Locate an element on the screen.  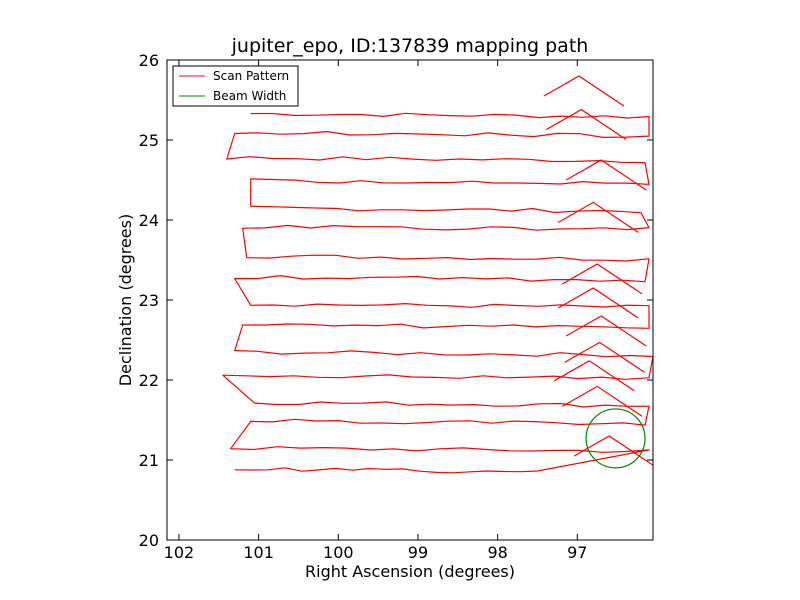
legend-label-scan-pattern: Scan Pattern is located at coordinates (251, 76).